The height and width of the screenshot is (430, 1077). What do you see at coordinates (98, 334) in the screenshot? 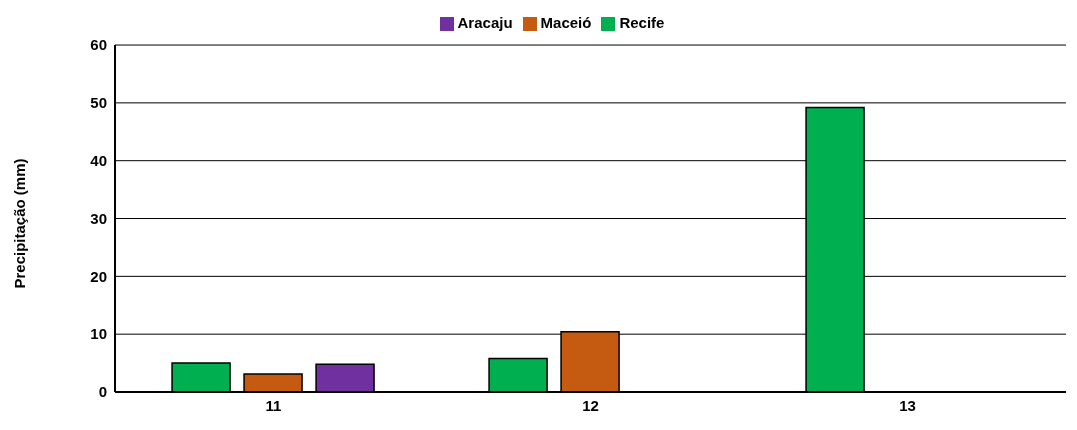
I see `y-tick-label: 10` at bounding box center [98, 334].